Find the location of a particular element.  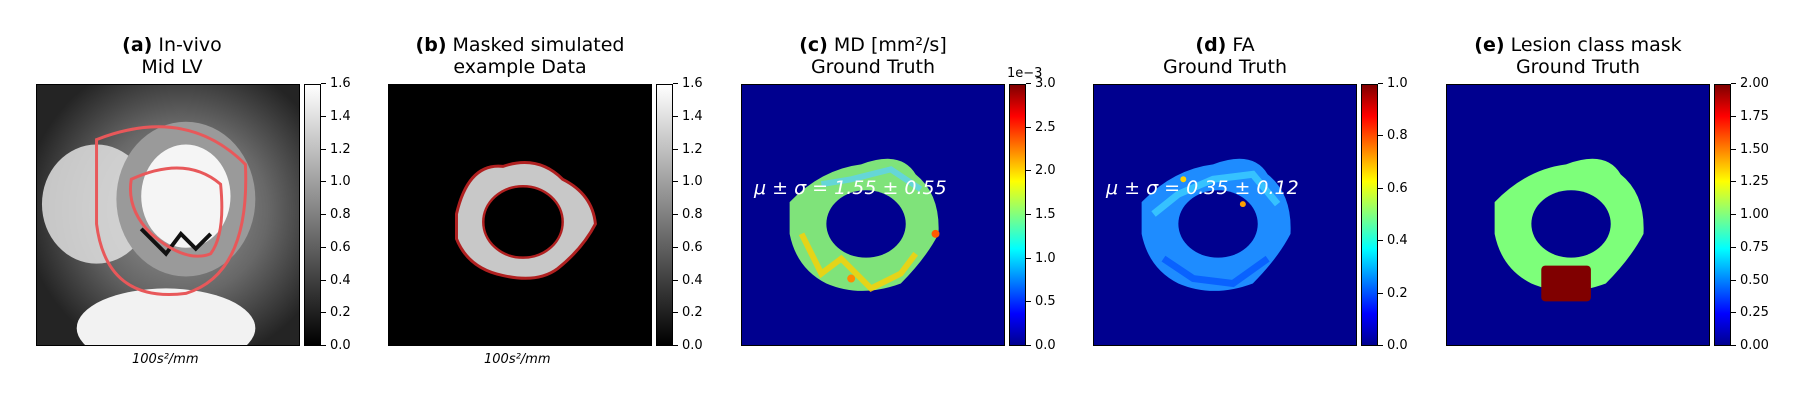

panel-c-colorbar is located at coordinates (1017, 215).